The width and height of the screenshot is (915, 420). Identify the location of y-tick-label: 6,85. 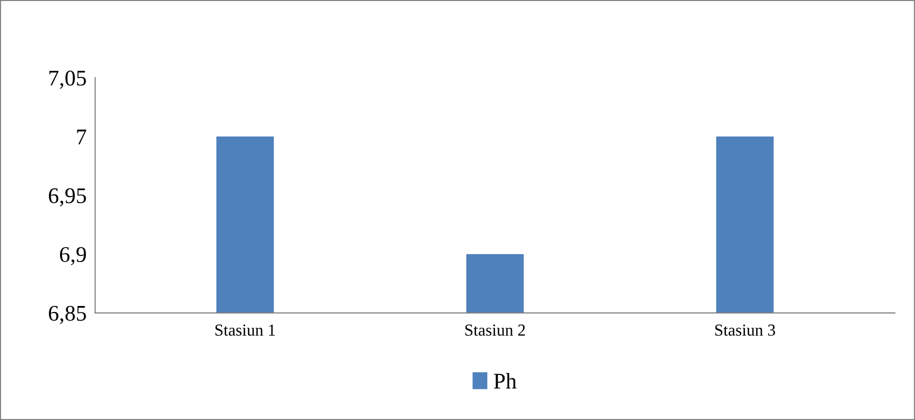
(67, 315).